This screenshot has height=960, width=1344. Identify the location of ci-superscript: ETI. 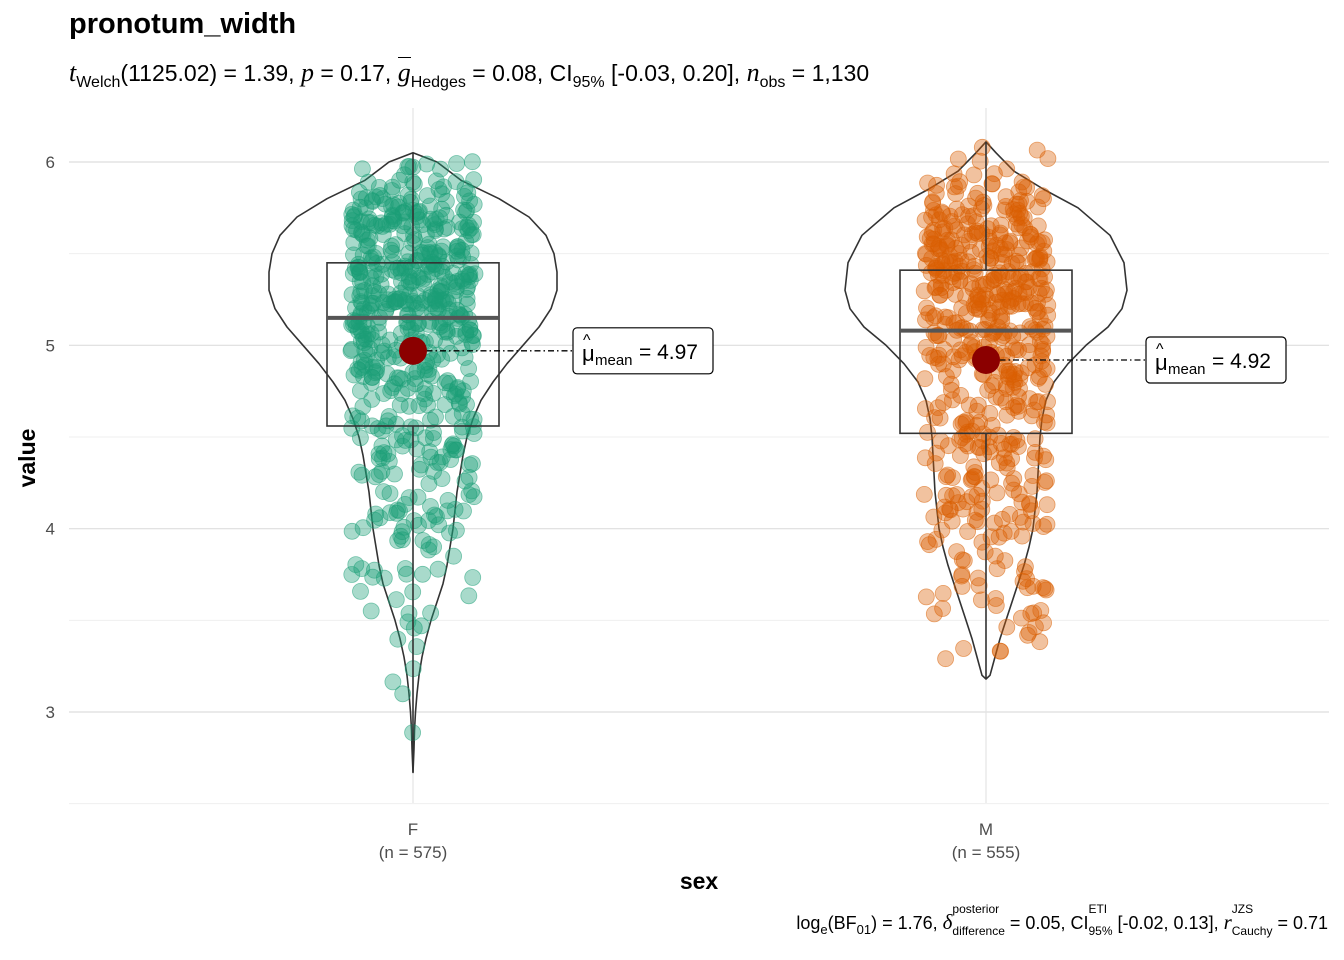
(1098, 909).